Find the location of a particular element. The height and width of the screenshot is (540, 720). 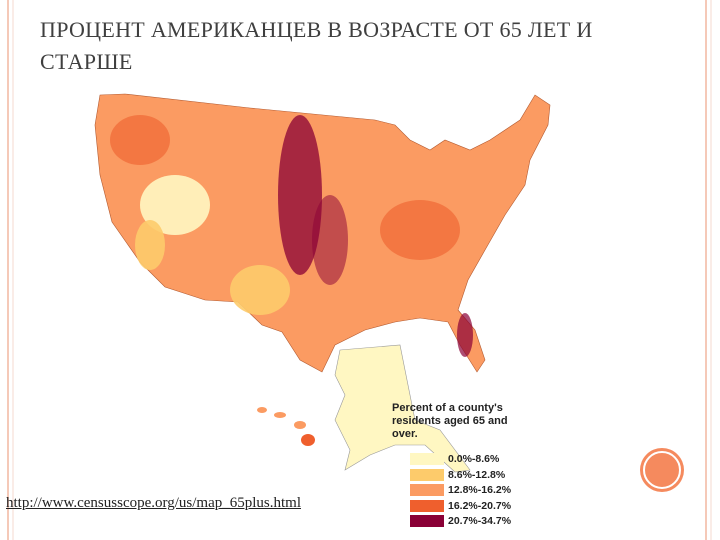

legend-label: 12.8%-16.2% is located at coordinates (480, 490).